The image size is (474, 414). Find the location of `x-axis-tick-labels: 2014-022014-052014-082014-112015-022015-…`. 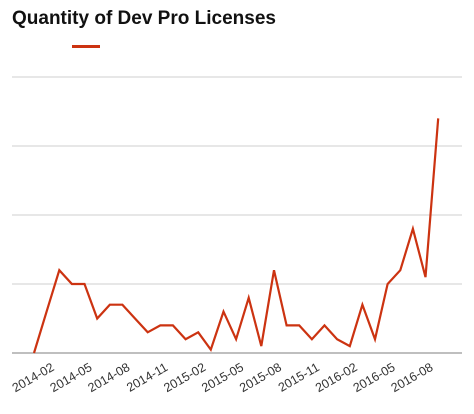

x-axis-tick-labels: 2014-022014-052014-082014-112015-022015-… is located at coordinates (223, 377).